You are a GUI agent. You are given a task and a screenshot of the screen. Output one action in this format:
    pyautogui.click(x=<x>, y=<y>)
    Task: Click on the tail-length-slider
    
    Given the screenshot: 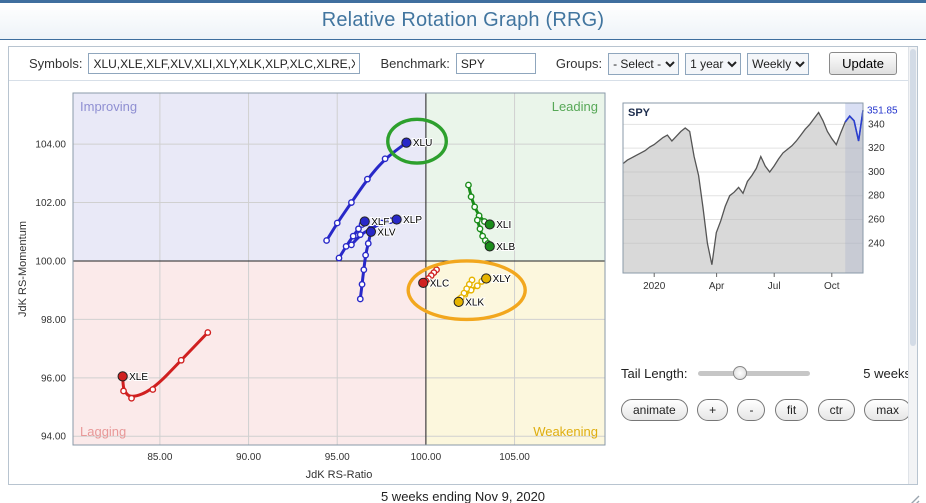 What is the action you would take?
    pyautogui.click(x=753, y=373)
    